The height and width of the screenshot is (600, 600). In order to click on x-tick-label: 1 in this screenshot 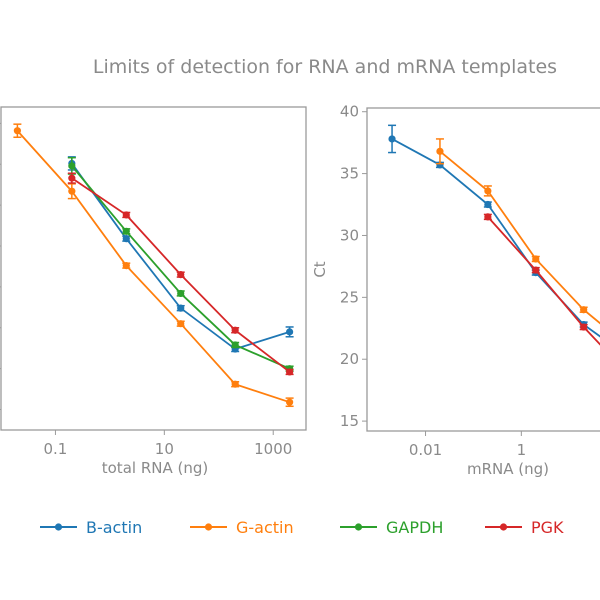, I will do `click(522, 450)`.